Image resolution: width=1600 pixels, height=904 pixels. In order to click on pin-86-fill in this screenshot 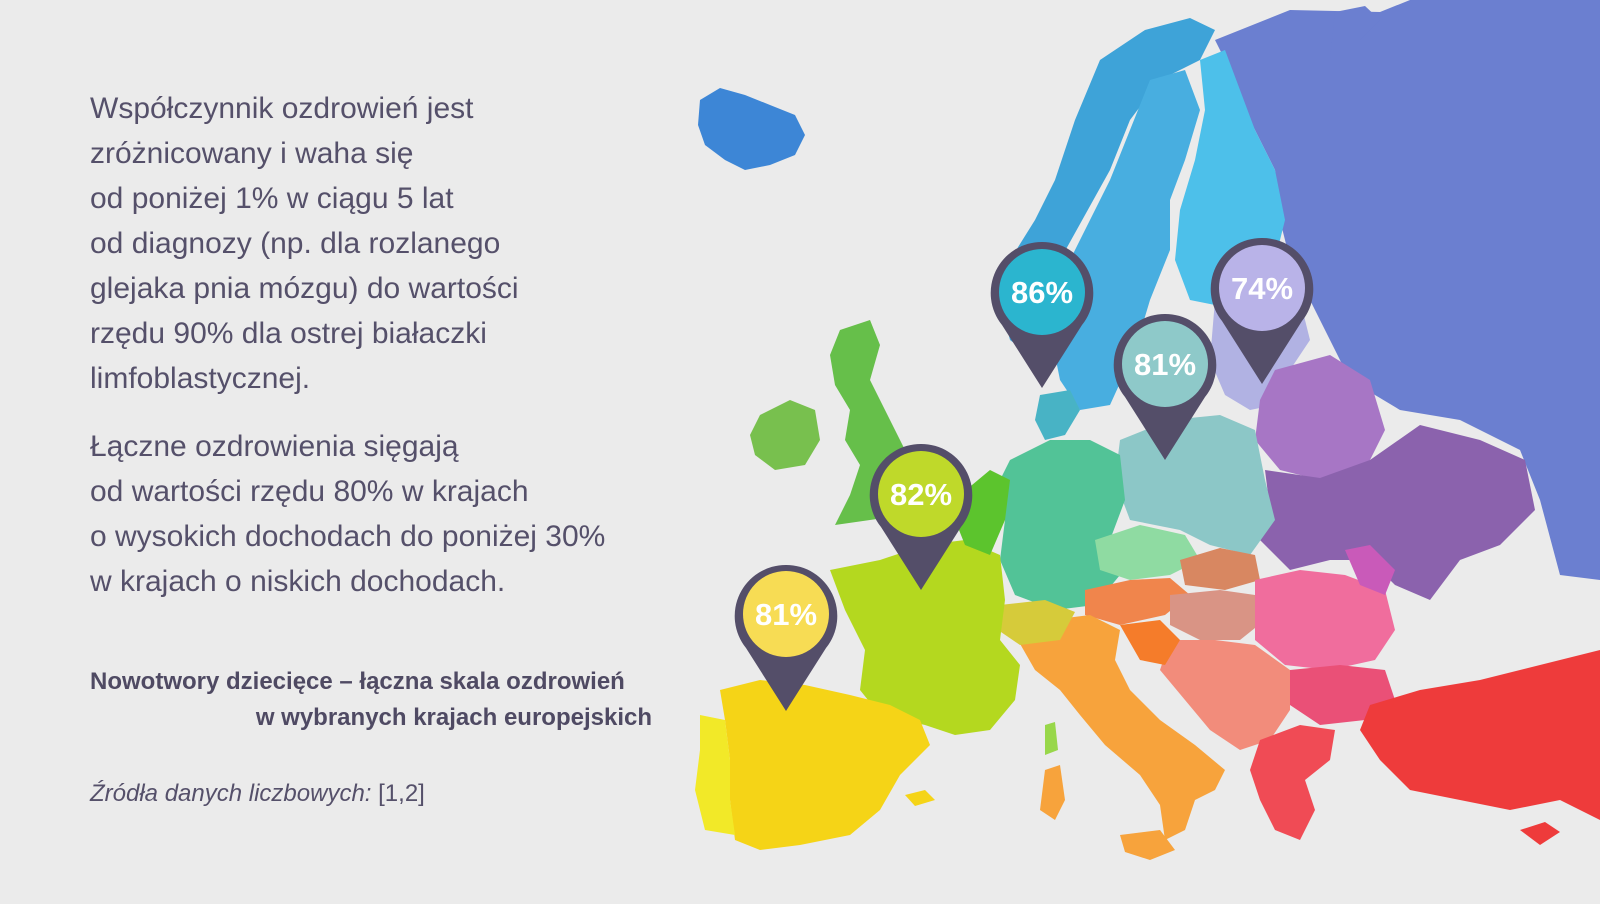, I will do `click(1042, 292)`.